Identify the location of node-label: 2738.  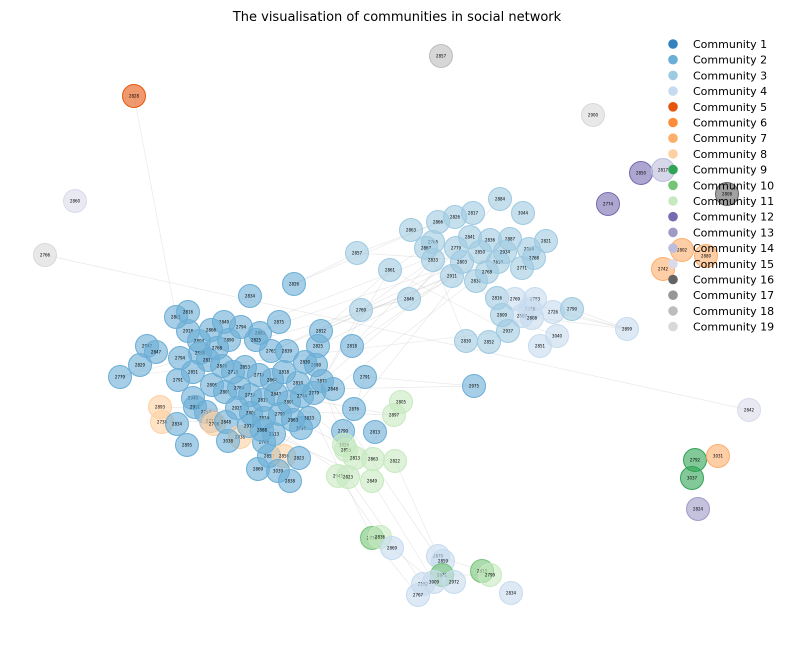
(162, 421).